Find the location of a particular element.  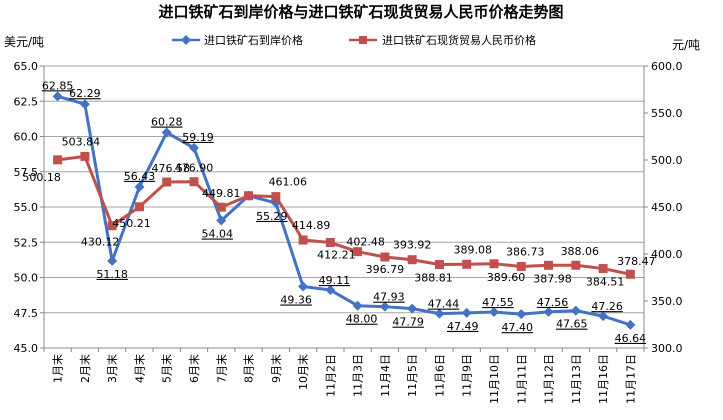

data-label-series-2: 503.84 is located at coordinates (81, 141).